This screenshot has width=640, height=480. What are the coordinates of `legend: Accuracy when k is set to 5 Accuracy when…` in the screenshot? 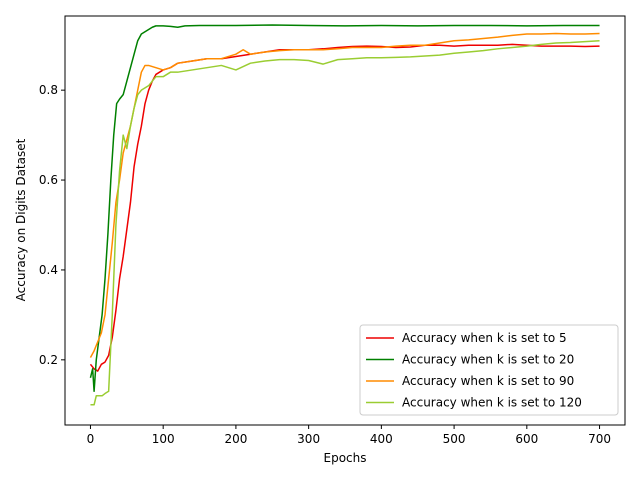 It's located at (489, 370).